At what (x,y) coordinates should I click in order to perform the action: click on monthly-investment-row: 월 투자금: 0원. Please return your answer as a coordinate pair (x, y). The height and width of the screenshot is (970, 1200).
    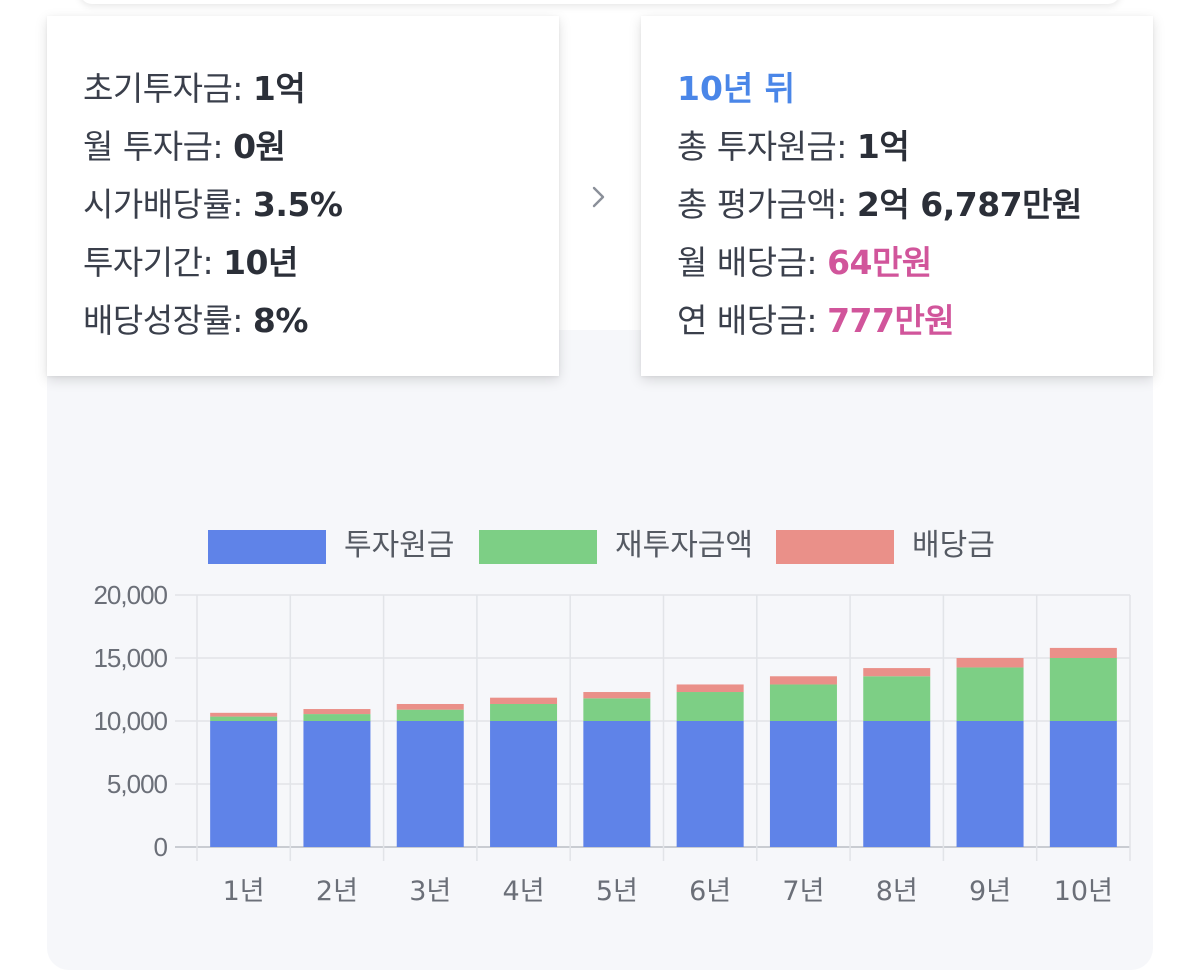
    Looking at the image, I should click on (321, 147).